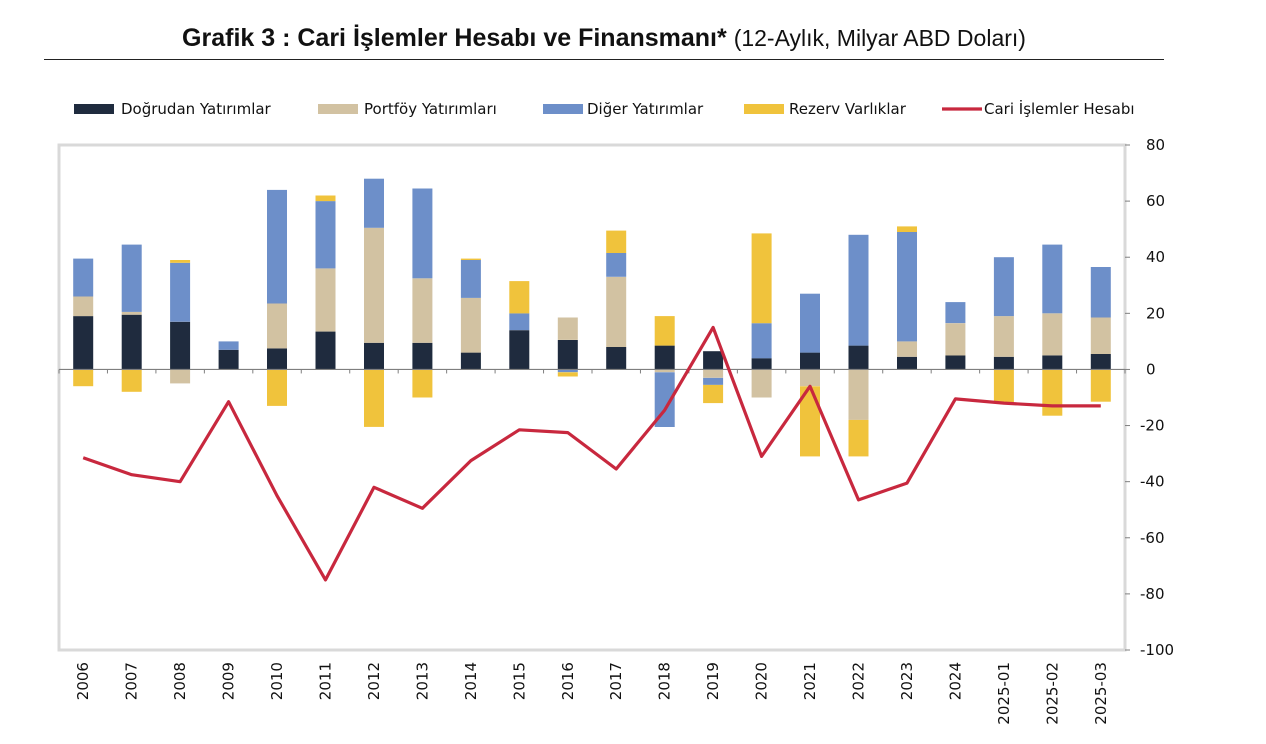 Image resolution: width=1266 pixels, height=744 pixels. Describe the element at coordinates (616, 265) in the screenshot. I see `bar-di-er-yat-r-mlar-2017` at that location.